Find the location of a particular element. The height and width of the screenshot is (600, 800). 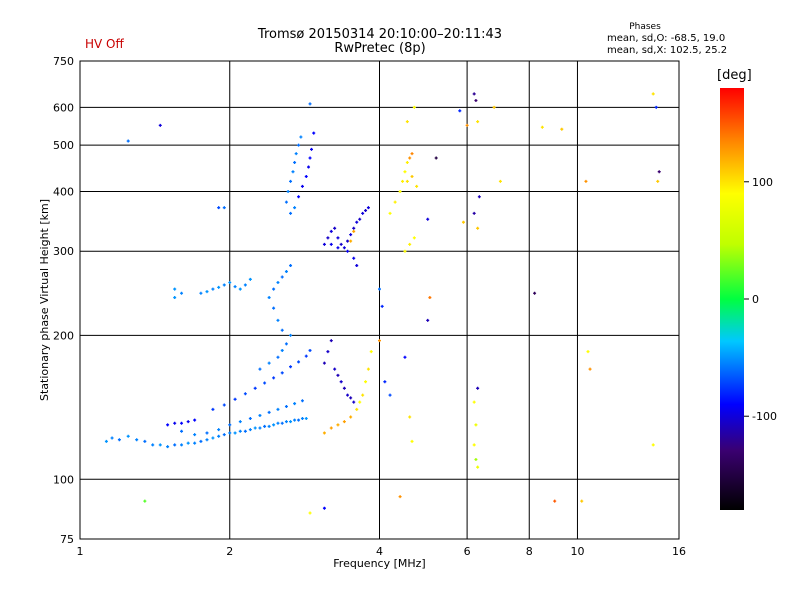

chart-subtitle: RwPretec (8p) is located at coordinates (380, 48).